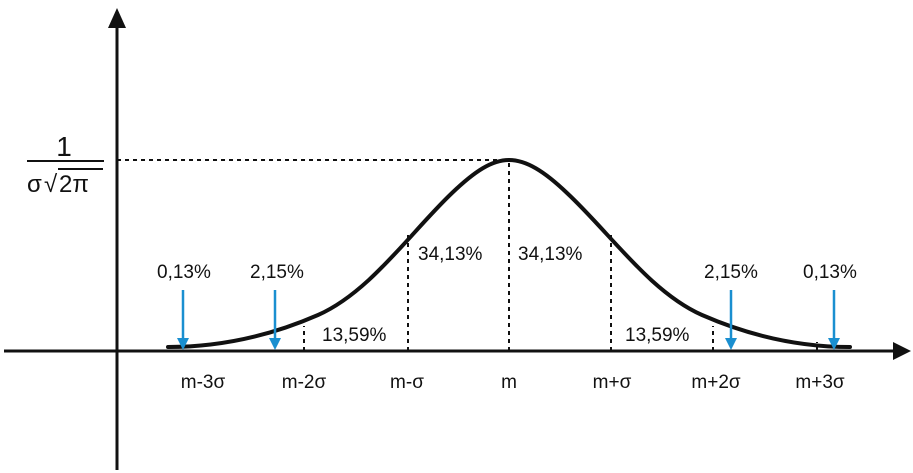  I want to click on label-right-tail: 2,15%, so click(731, 272).